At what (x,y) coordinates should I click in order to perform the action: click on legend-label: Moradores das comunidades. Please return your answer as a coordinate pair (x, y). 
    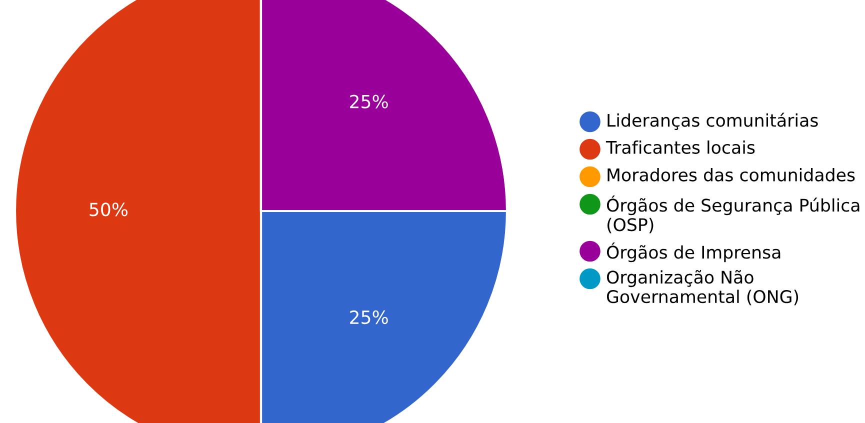
    Looking at the image, I should click on (731, 175).